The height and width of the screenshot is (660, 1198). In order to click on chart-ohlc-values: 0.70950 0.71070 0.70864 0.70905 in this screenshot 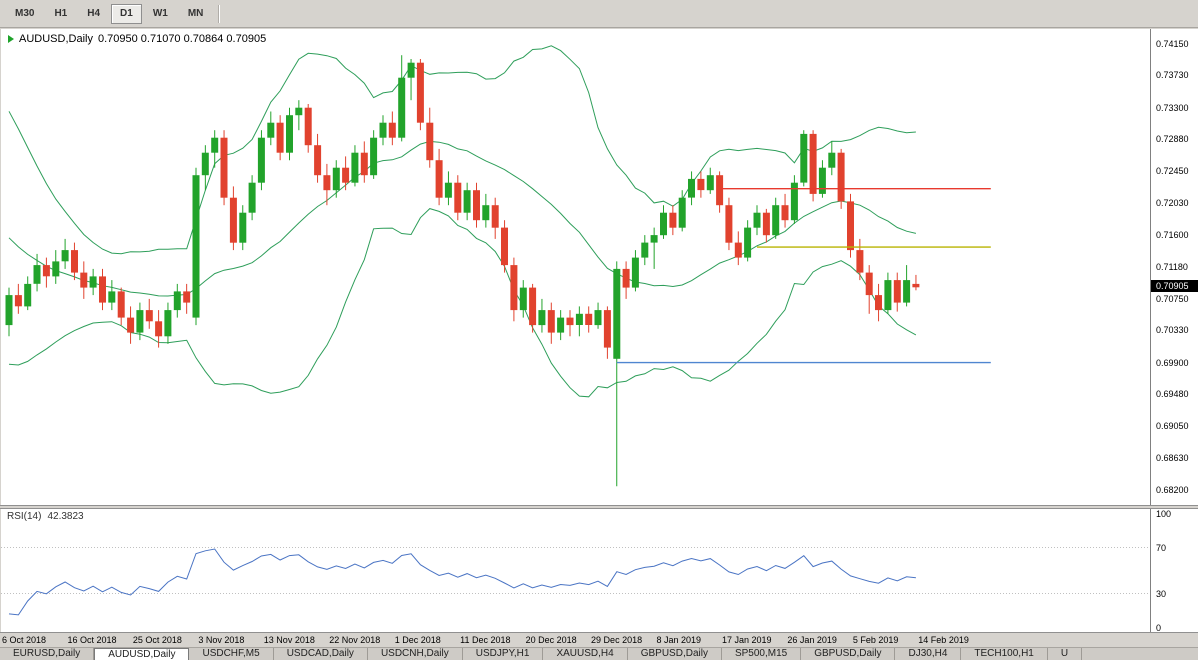, I will do `click(182, 39)`.